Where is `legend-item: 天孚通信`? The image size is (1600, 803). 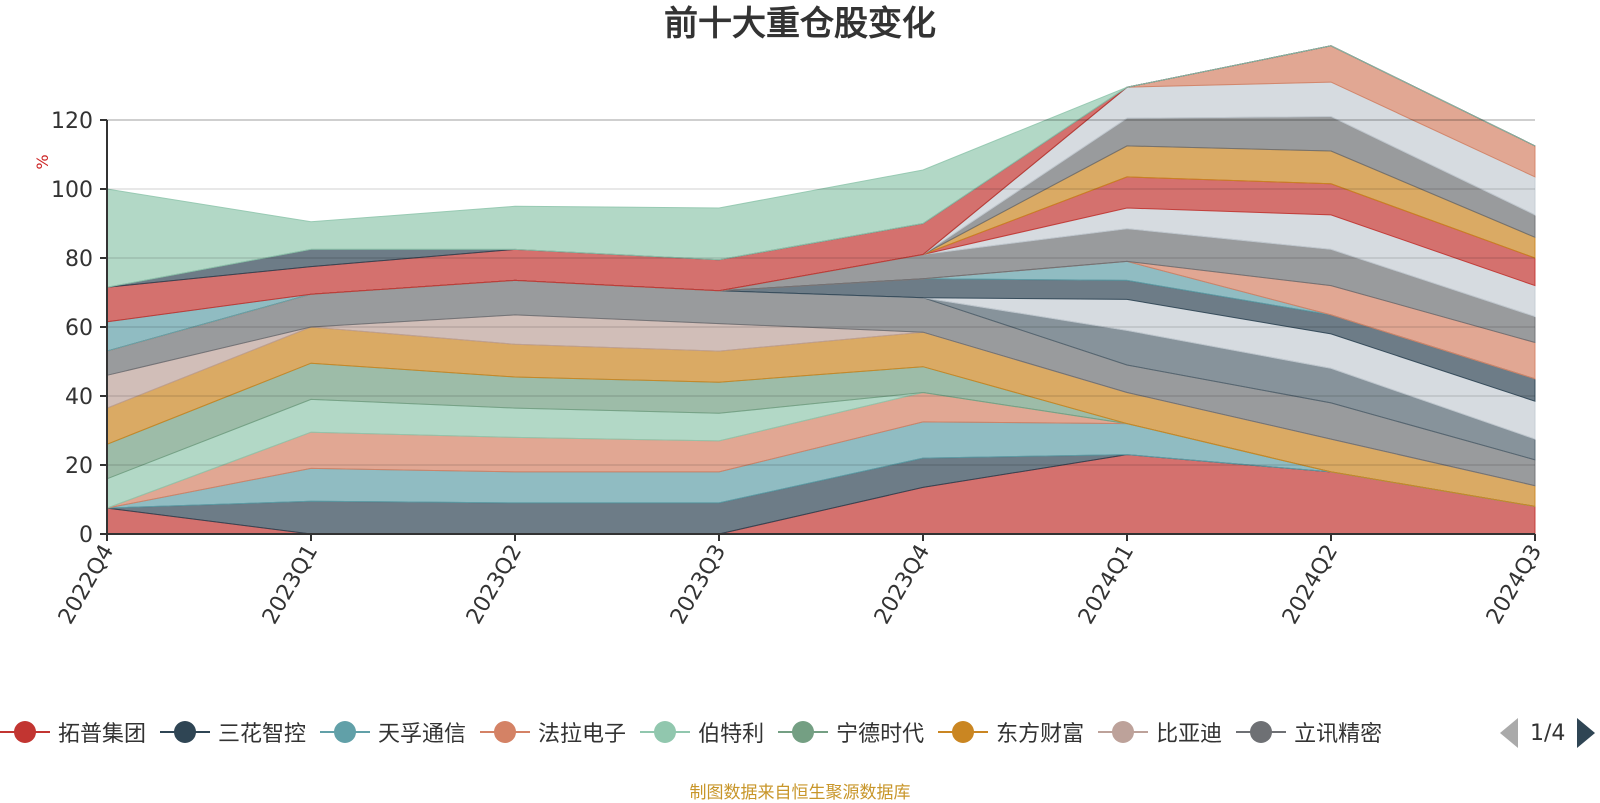 legend-item: 天孚通信 is located at coordinates (393, 732).